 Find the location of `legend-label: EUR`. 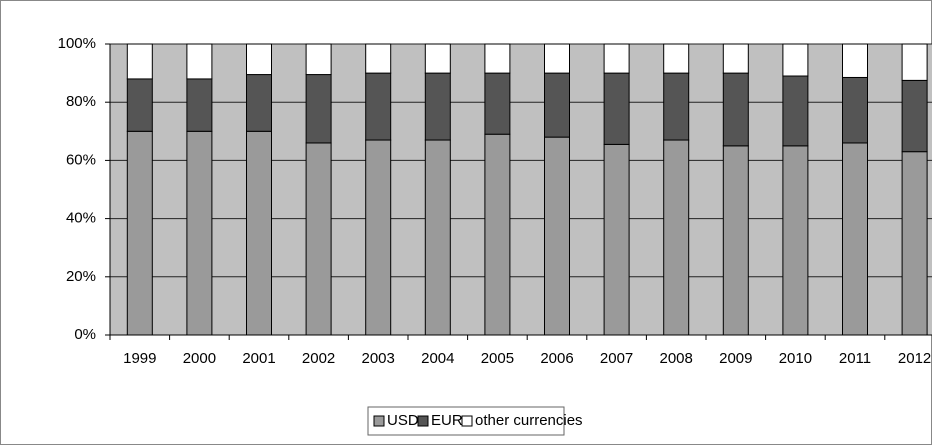

legend-label: EUR is located at coordinates (447, 420).